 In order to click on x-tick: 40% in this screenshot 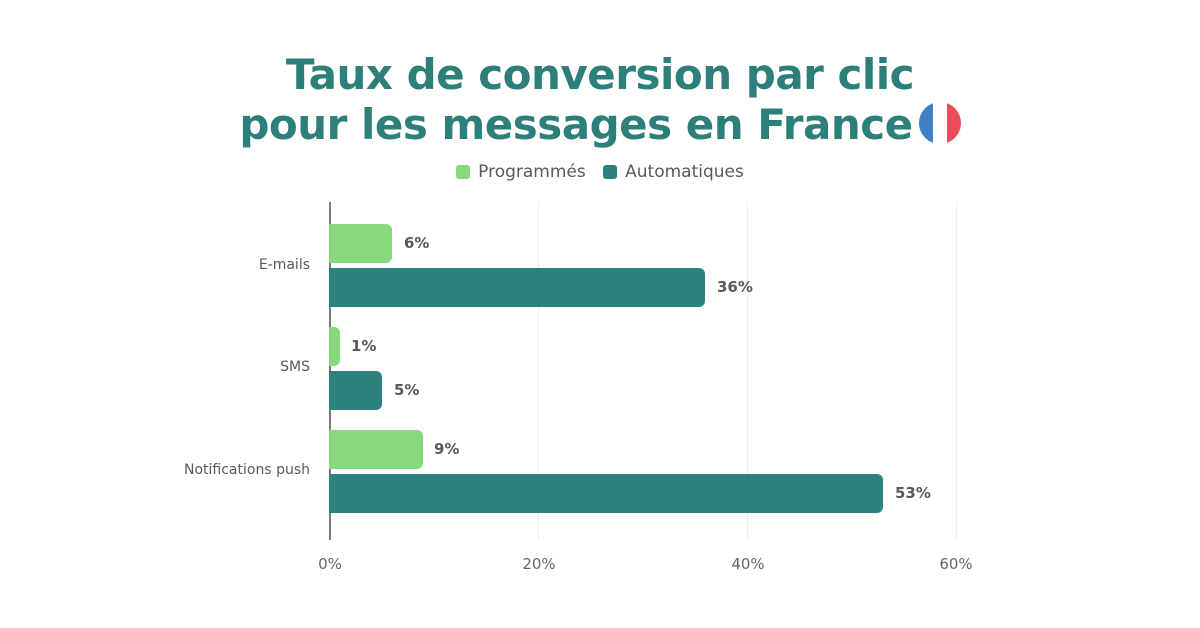, I will do `click(748, 564)`.